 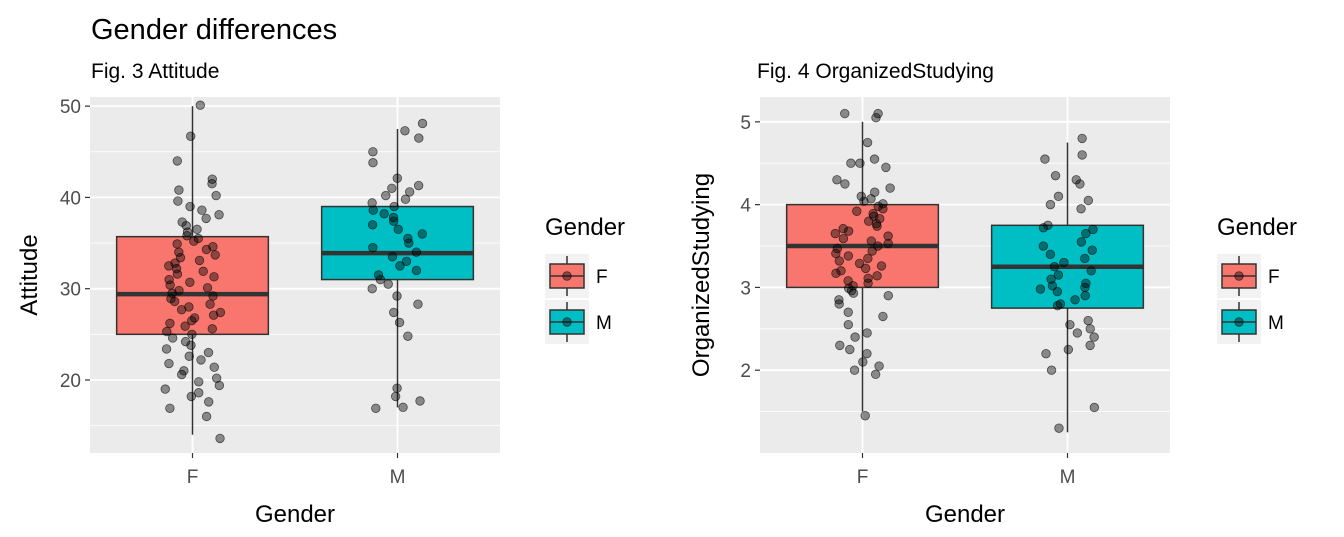 What do you see at coordinates (295, 514) in the screenshot?
I see `x-axis-title: Gender` at bounding box center [295, 514].